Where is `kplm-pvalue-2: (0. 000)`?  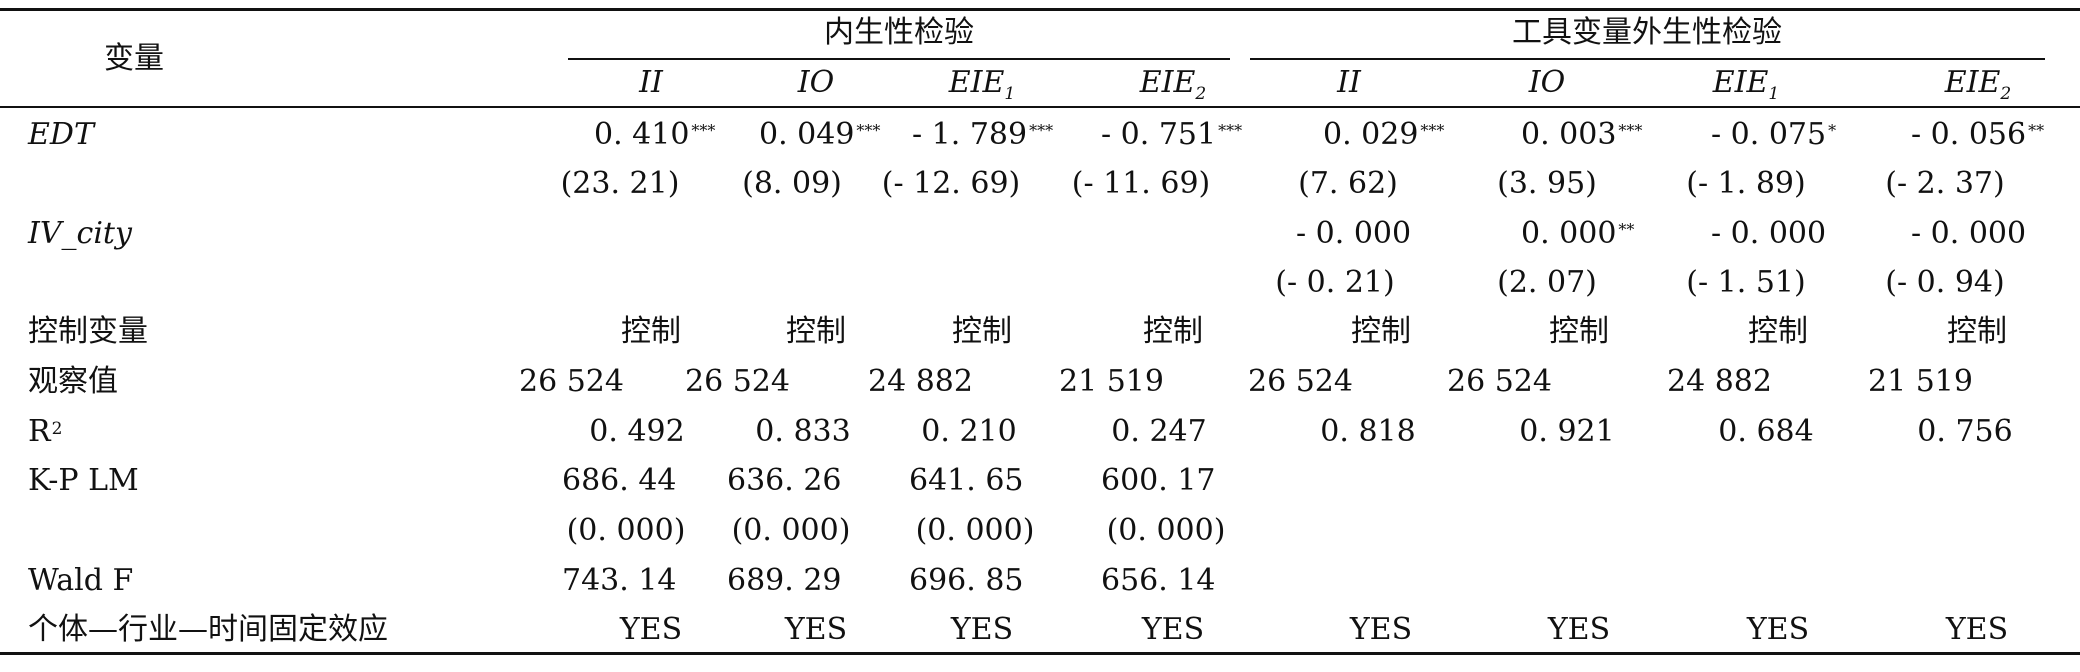
kplm-pvalue-2: (0. 000) is located at coordinates (791, 530).